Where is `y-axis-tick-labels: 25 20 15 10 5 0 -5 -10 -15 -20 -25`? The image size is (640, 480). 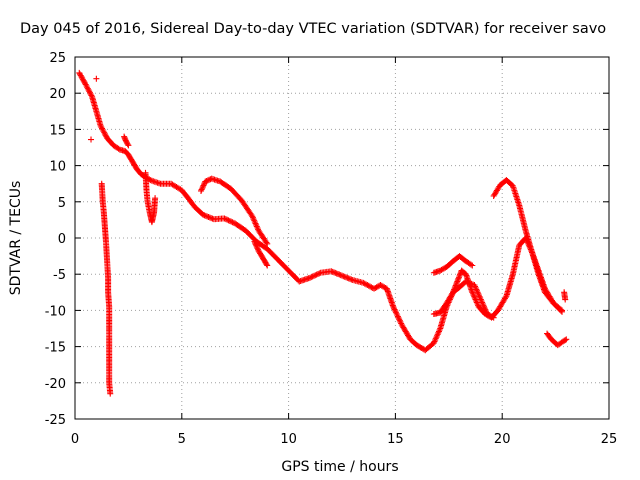
y-axis-tick-labels: 25 20 15 10 5 0 -5 -10 -15 -20 -25 is located at coordinates (55, 239).